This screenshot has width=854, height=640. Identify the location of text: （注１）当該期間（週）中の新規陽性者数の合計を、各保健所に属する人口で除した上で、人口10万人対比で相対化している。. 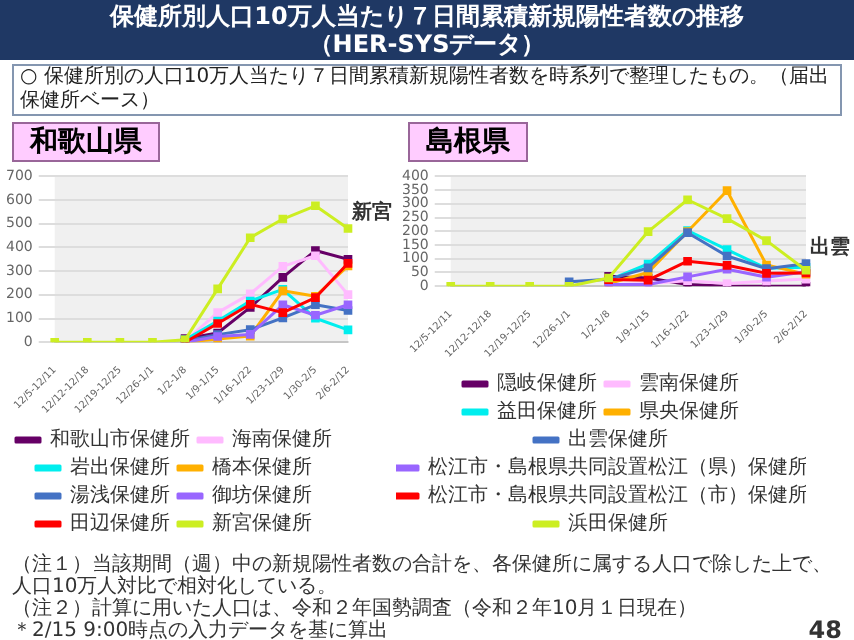
(423, 576).